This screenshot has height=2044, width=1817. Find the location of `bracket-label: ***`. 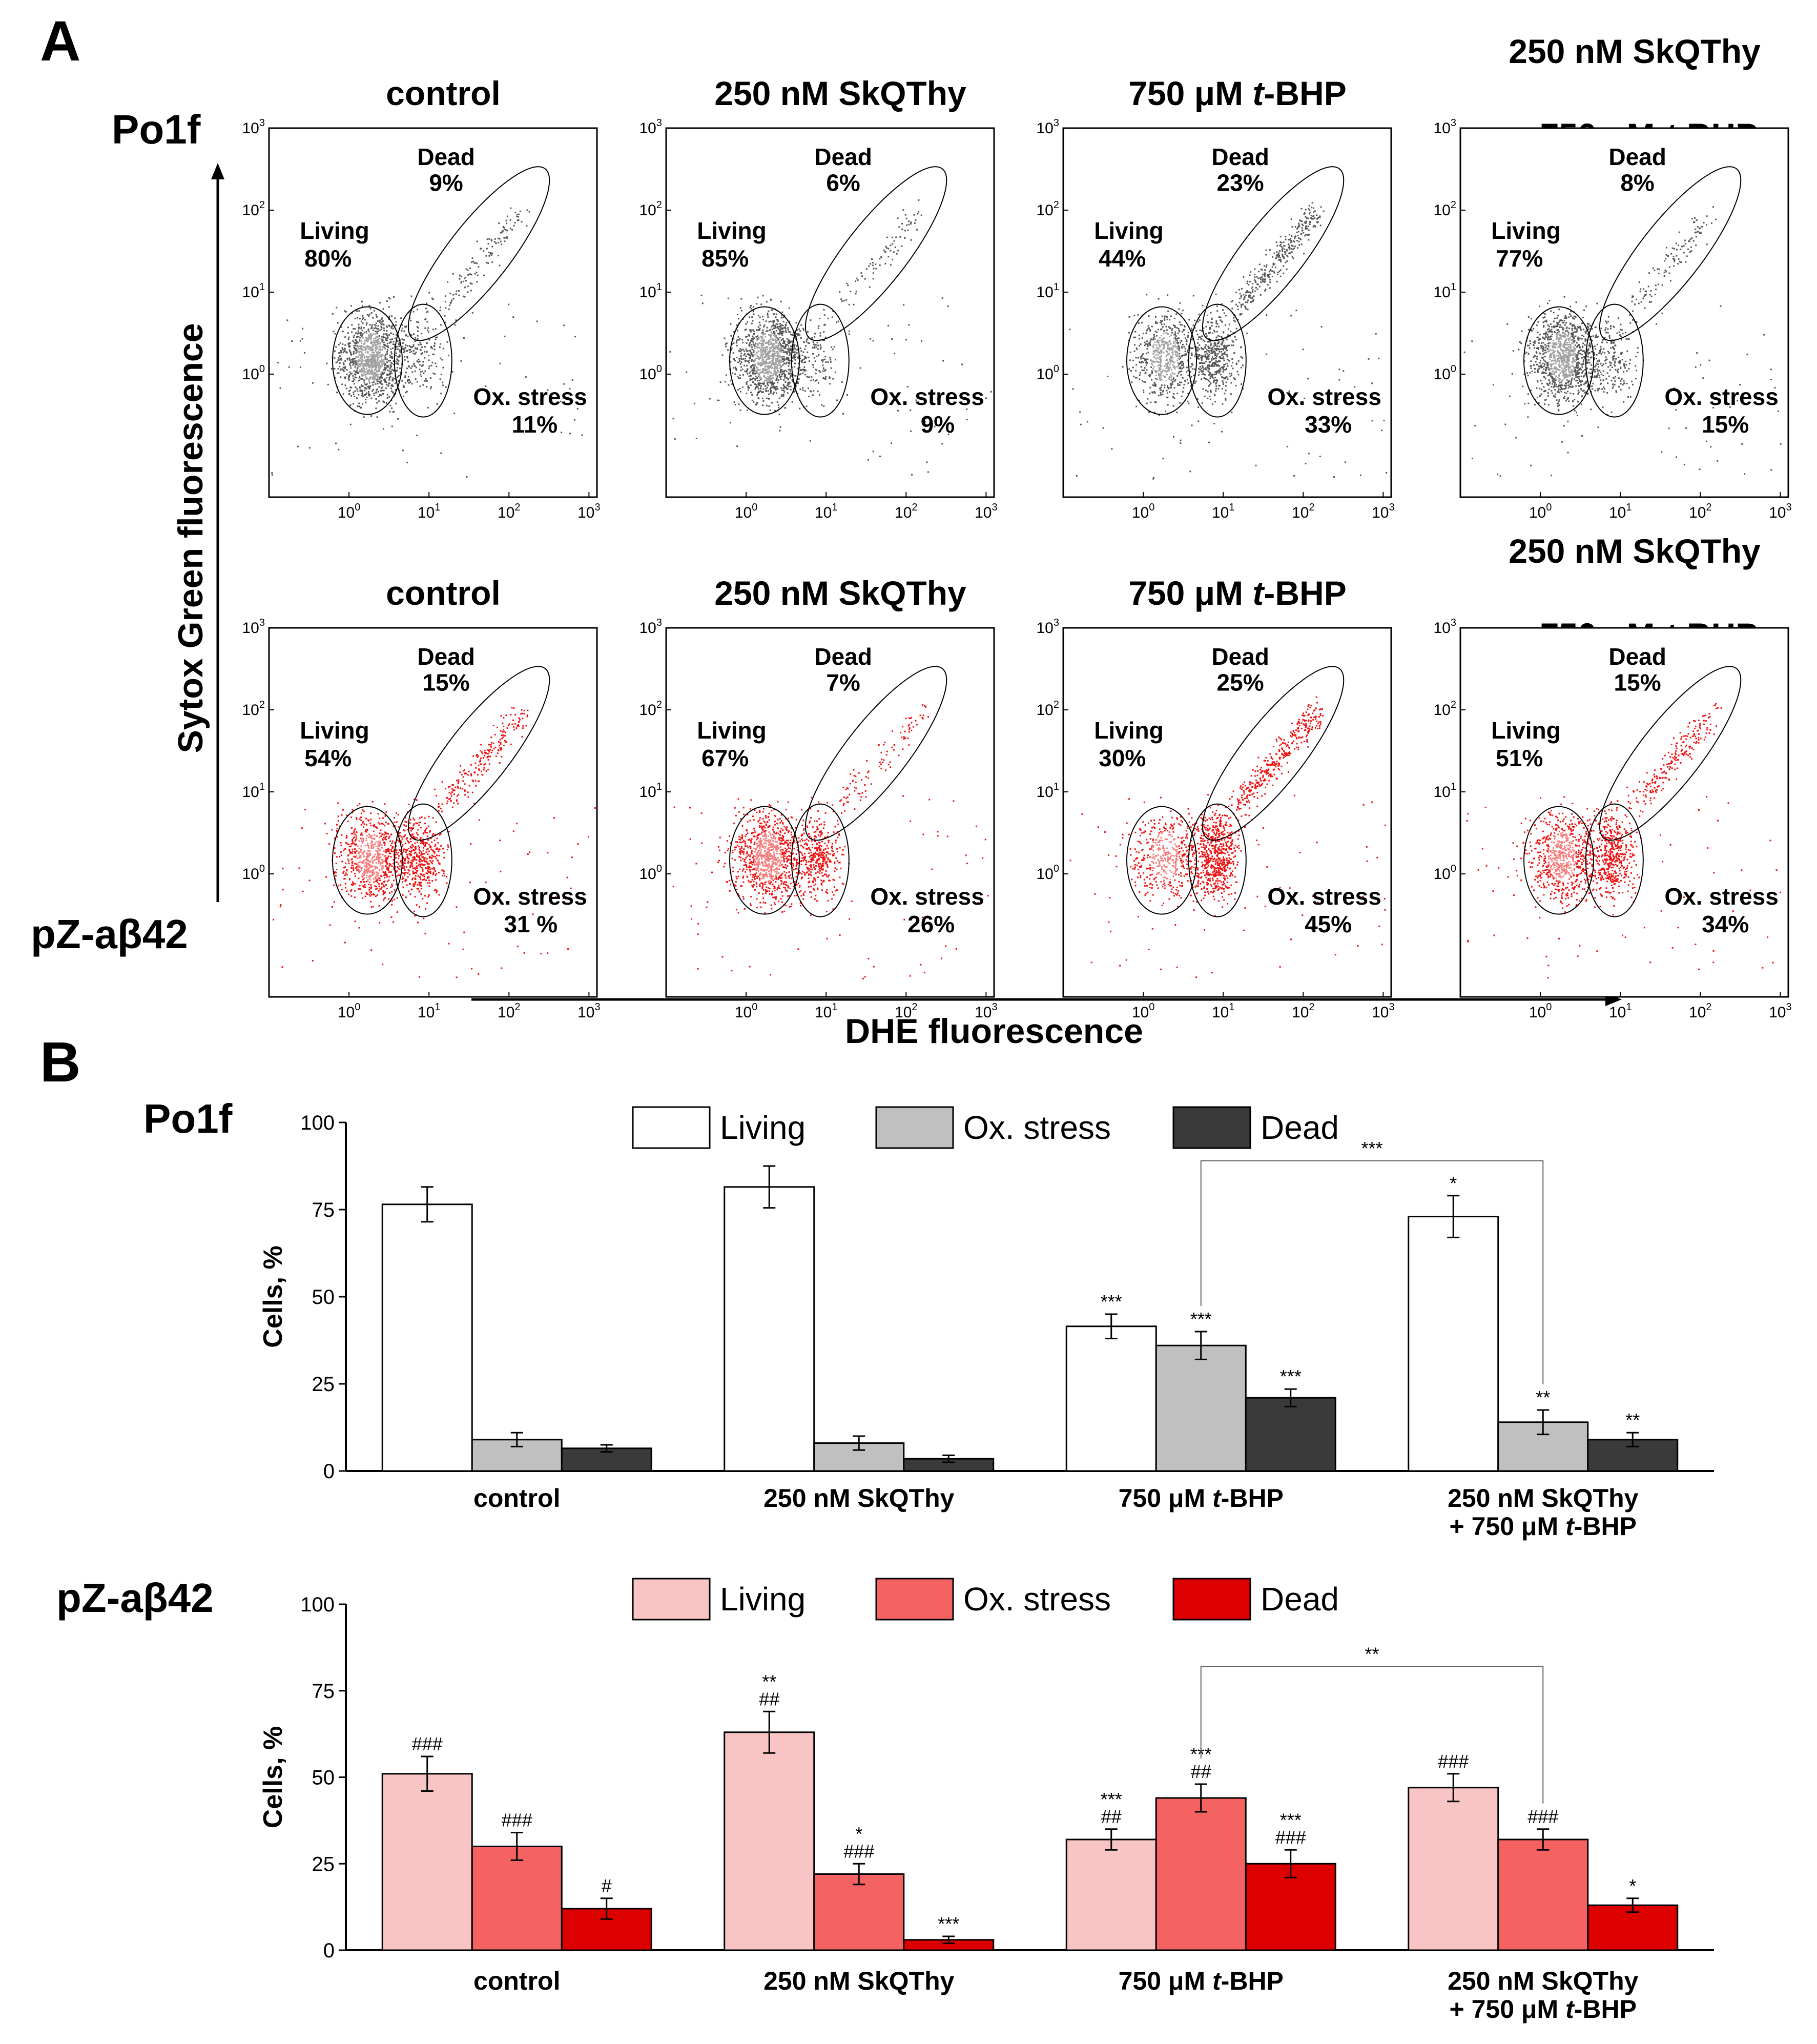

bracket-label: *** is located at coordinates (1371, 1148).